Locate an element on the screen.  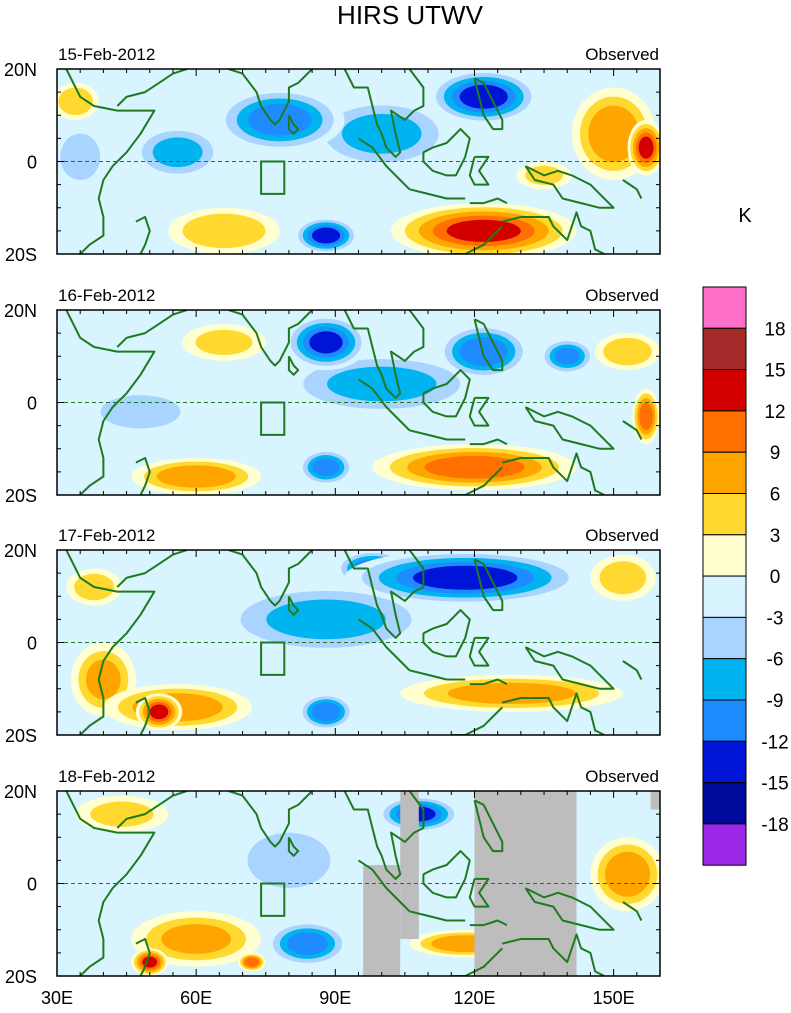
colorbar-level-label: -9 is located at coordinates (775, 701).